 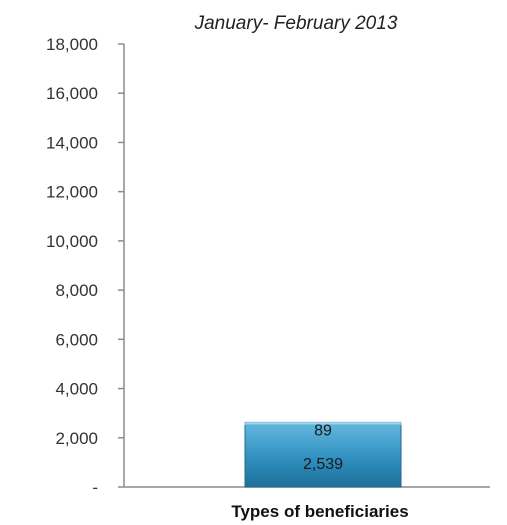 I want to click on bar-data-label: 2,539, so click(x=323, y=464).